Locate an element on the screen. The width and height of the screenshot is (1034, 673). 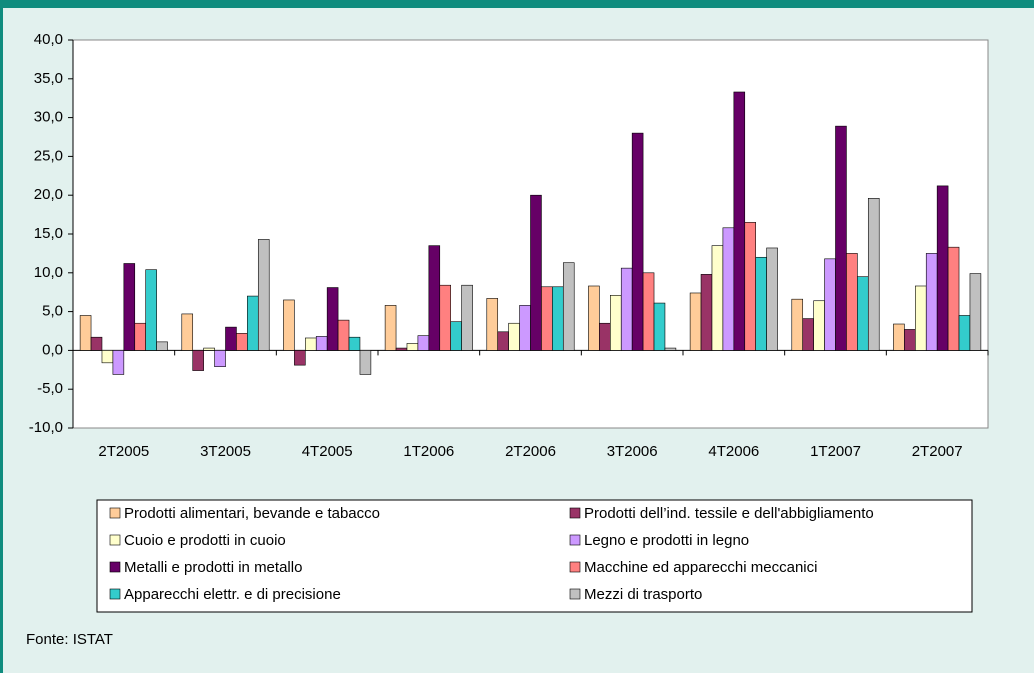
x-tick-label: 2T2005 is located at coordinates (123, 451).